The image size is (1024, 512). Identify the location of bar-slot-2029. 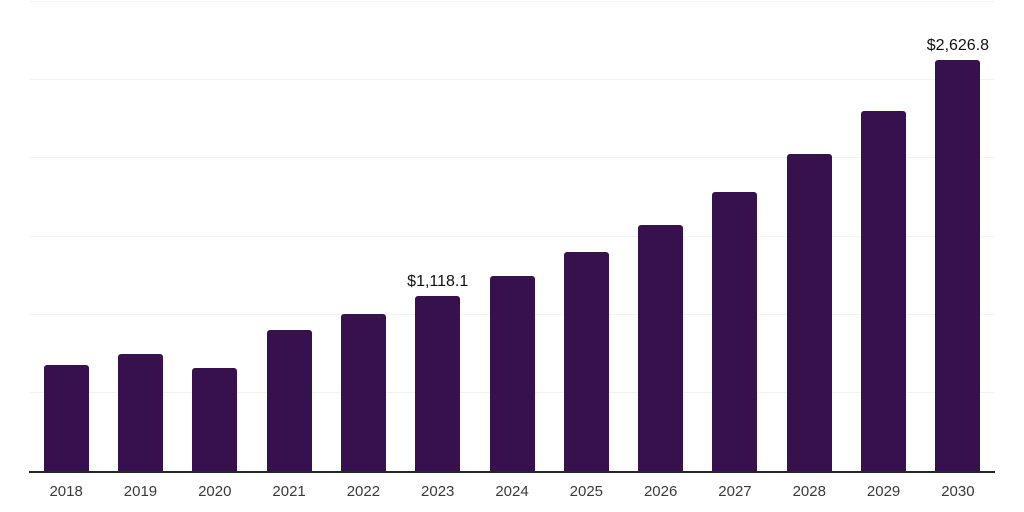
(883, 291).